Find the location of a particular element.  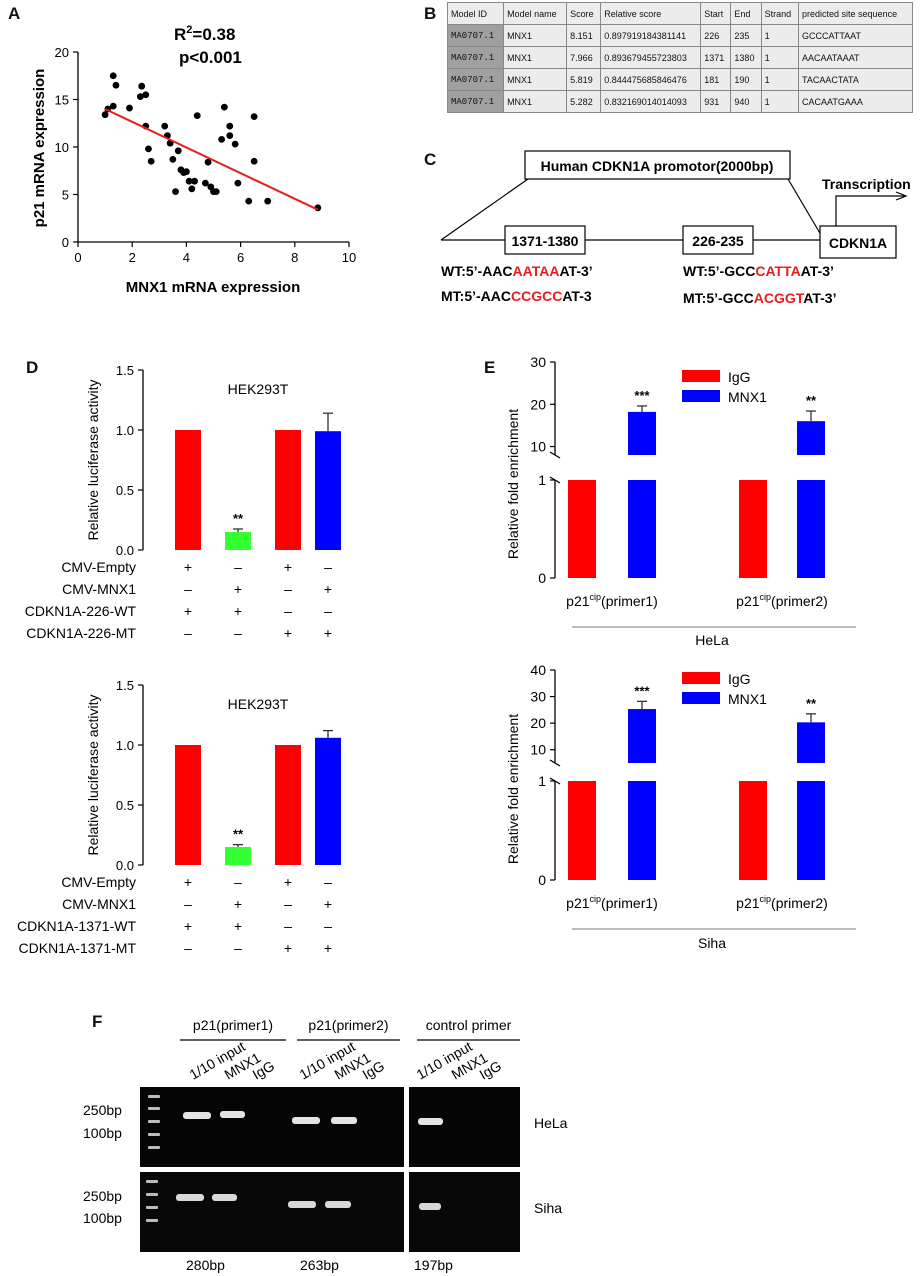

table-cell: 0.832169014014093 is located at coordinates (651, 101).